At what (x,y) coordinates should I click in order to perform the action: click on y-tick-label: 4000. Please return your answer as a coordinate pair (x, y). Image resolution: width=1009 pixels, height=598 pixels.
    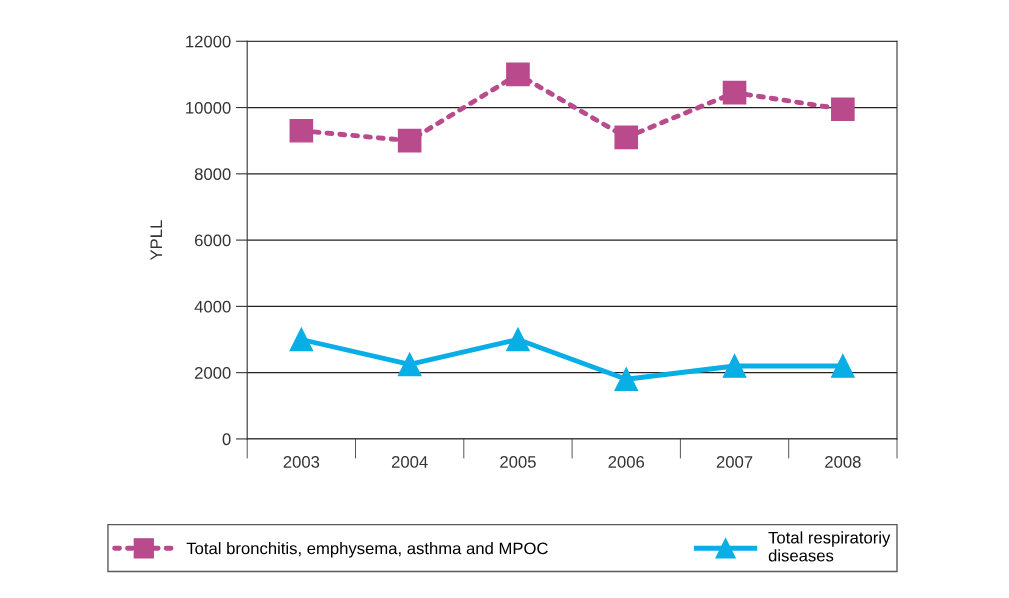
    Looking at the image, I should click on (212, 306).